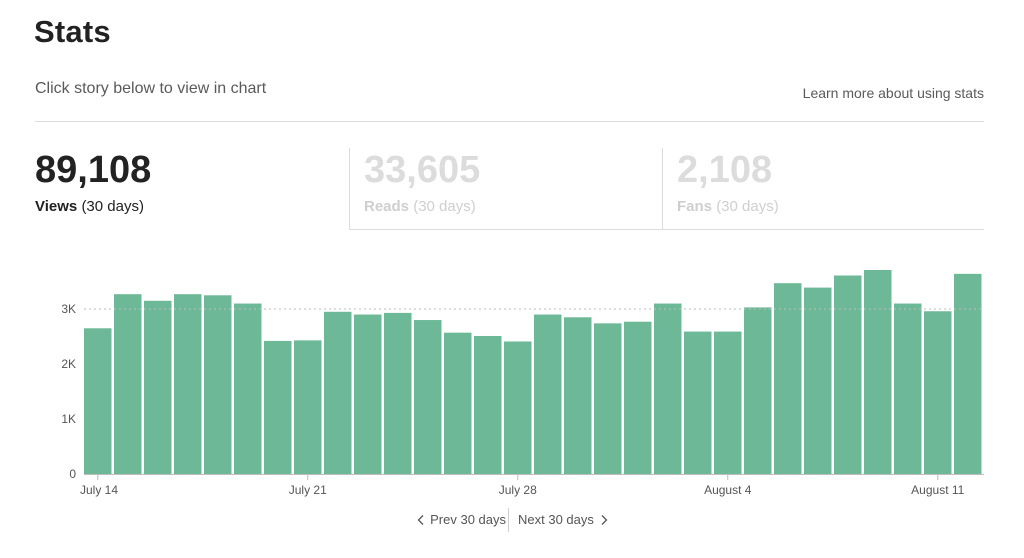 This screenshot has height=558, width=1024. What do you see at coordinates (387, 206) in the screenshot?
I see `reads-label-text: Reads` at bounding box center [387, 206].